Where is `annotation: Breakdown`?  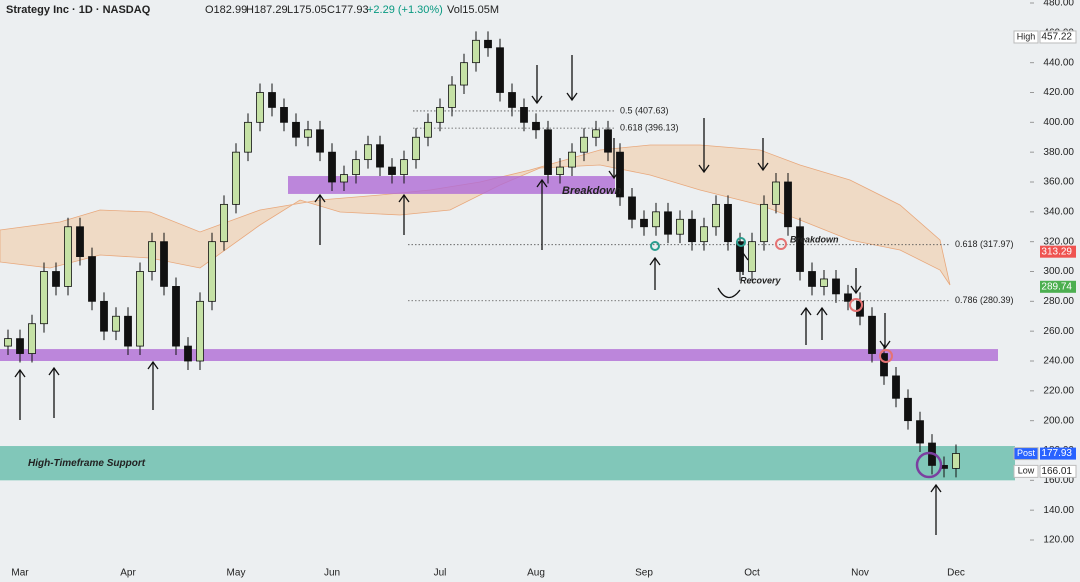
annotation: Breakdown is located at coordinates (814, 239).